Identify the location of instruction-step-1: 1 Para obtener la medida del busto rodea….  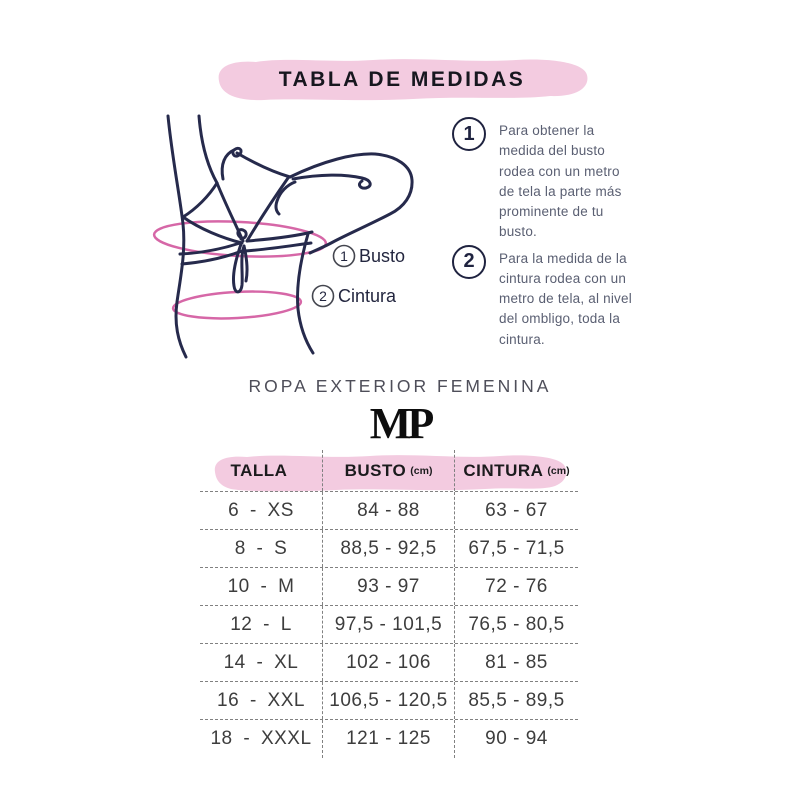
(547, 180).